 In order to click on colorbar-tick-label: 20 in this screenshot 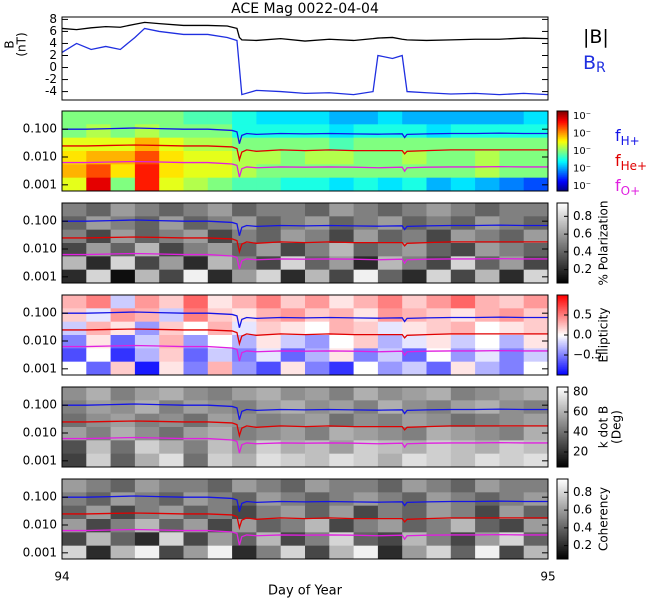, I will do `click(580, 452)`.